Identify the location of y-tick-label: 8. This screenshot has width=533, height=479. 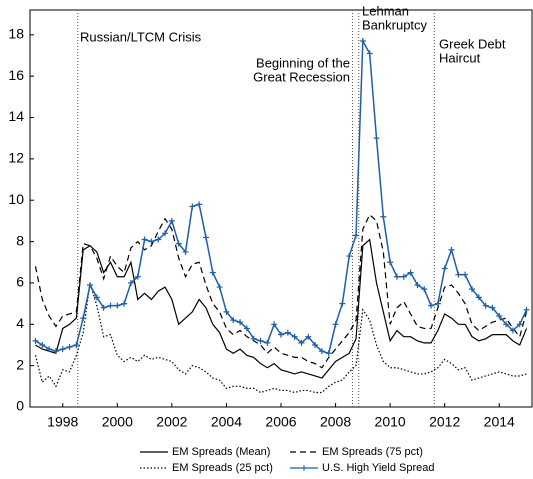
(20, 240).